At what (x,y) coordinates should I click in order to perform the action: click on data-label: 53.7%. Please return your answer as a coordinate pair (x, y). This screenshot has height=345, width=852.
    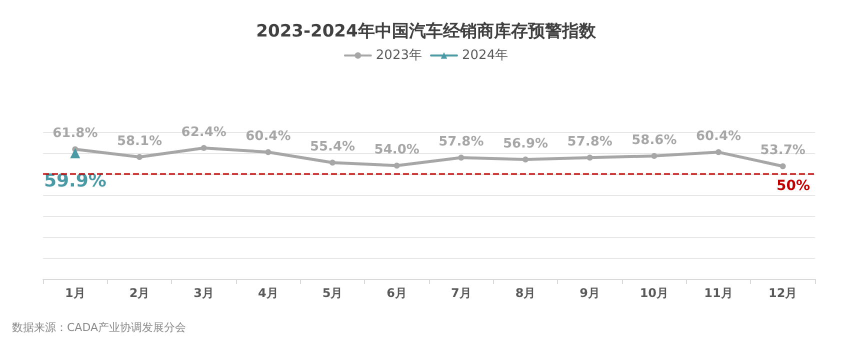
    Looking at the image, I should click on (783, 150).